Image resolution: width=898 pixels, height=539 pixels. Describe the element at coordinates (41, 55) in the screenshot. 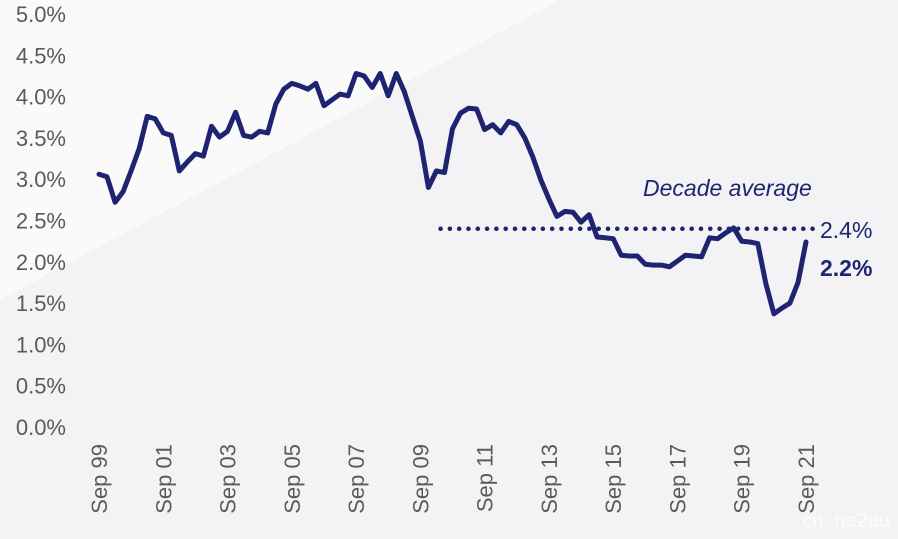

I see `y-tick-label: 4.5%` at that location.